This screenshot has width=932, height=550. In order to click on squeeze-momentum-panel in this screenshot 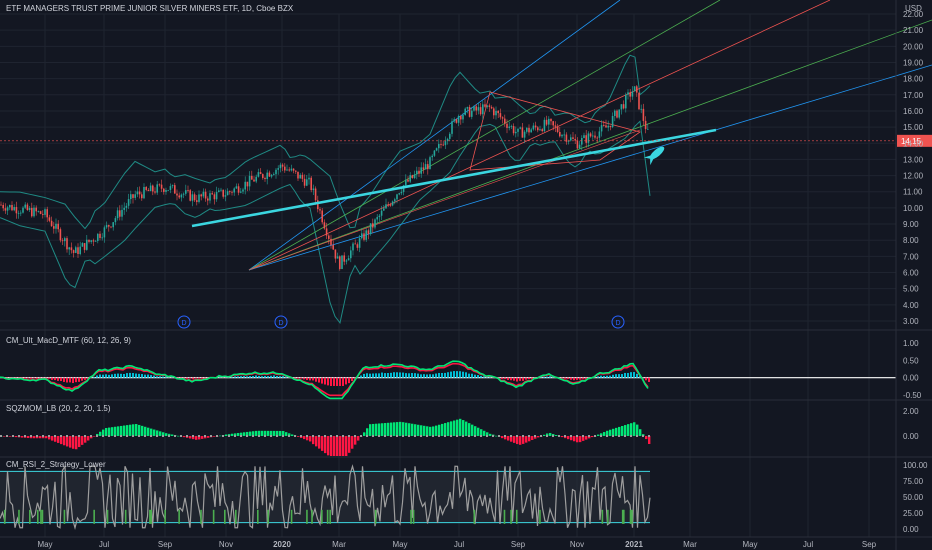, I will do `click(325, 437)`.